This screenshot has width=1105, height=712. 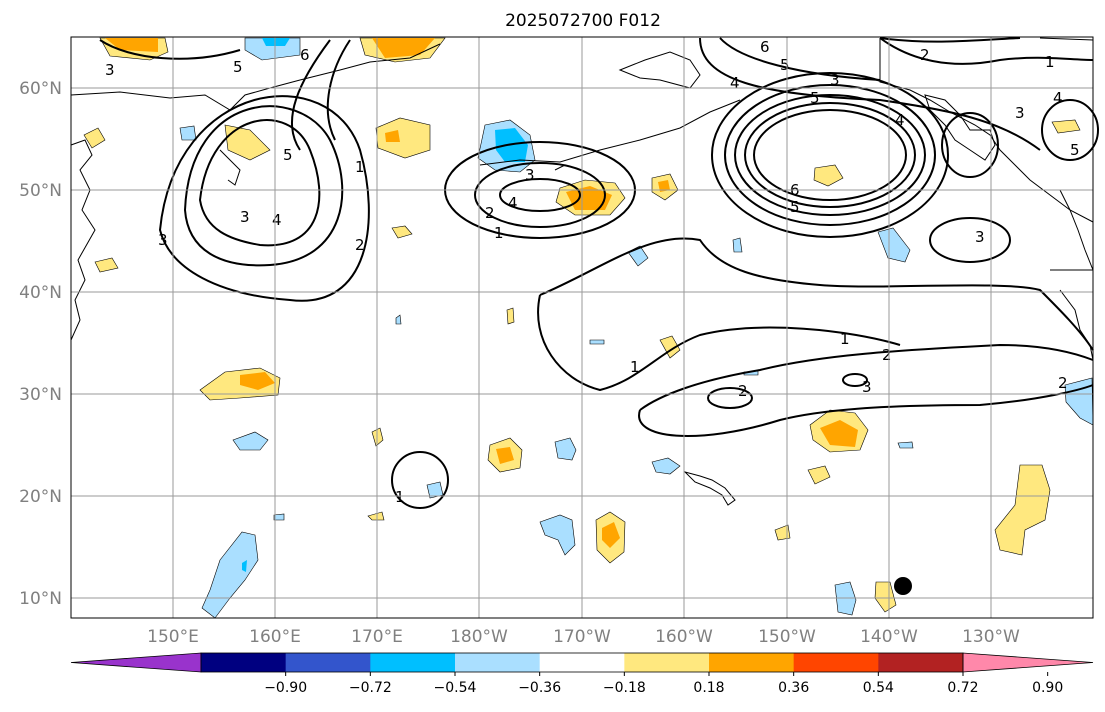 I want to click on contour-label-1f: 1, so click(x=400, y=497).